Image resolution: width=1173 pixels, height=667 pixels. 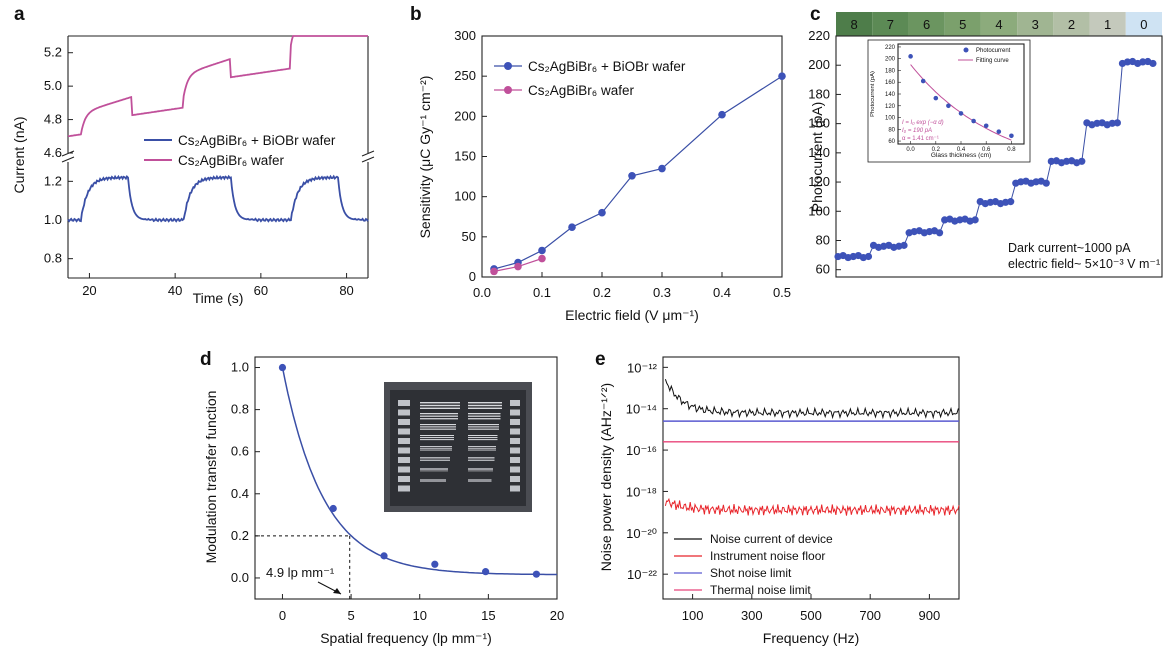 What do you see at coordinates (240, 577) in the screenshot?
I see `y-tick-label: 0.0` at bounding box center [240, 577].